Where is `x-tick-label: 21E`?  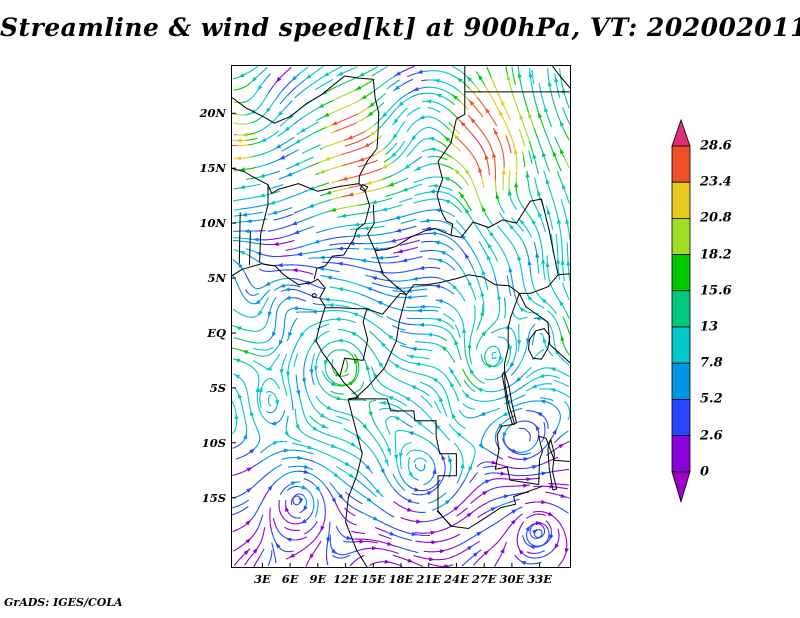 x-tick-label: 21E is located at coordinates (429, 579).